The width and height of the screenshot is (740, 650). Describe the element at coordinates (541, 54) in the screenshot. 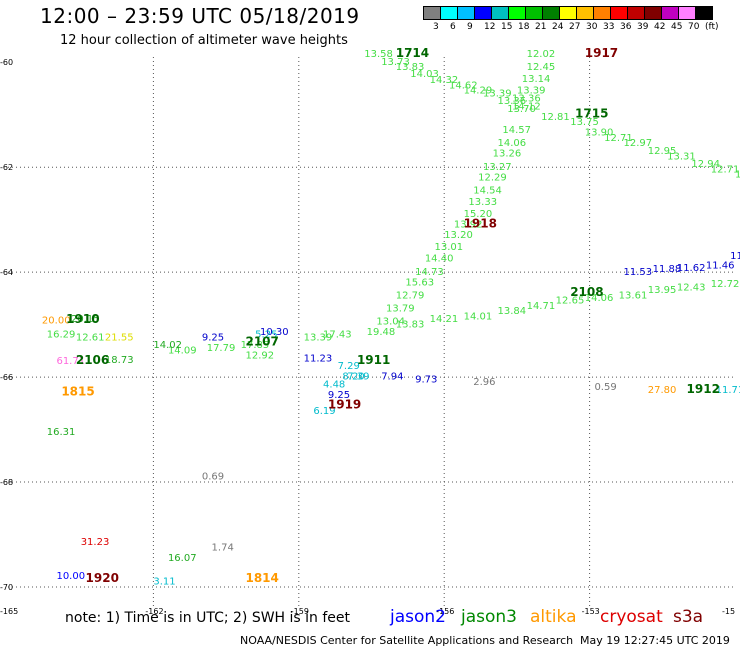

I see `wave-height-label: 12.02` at that location.